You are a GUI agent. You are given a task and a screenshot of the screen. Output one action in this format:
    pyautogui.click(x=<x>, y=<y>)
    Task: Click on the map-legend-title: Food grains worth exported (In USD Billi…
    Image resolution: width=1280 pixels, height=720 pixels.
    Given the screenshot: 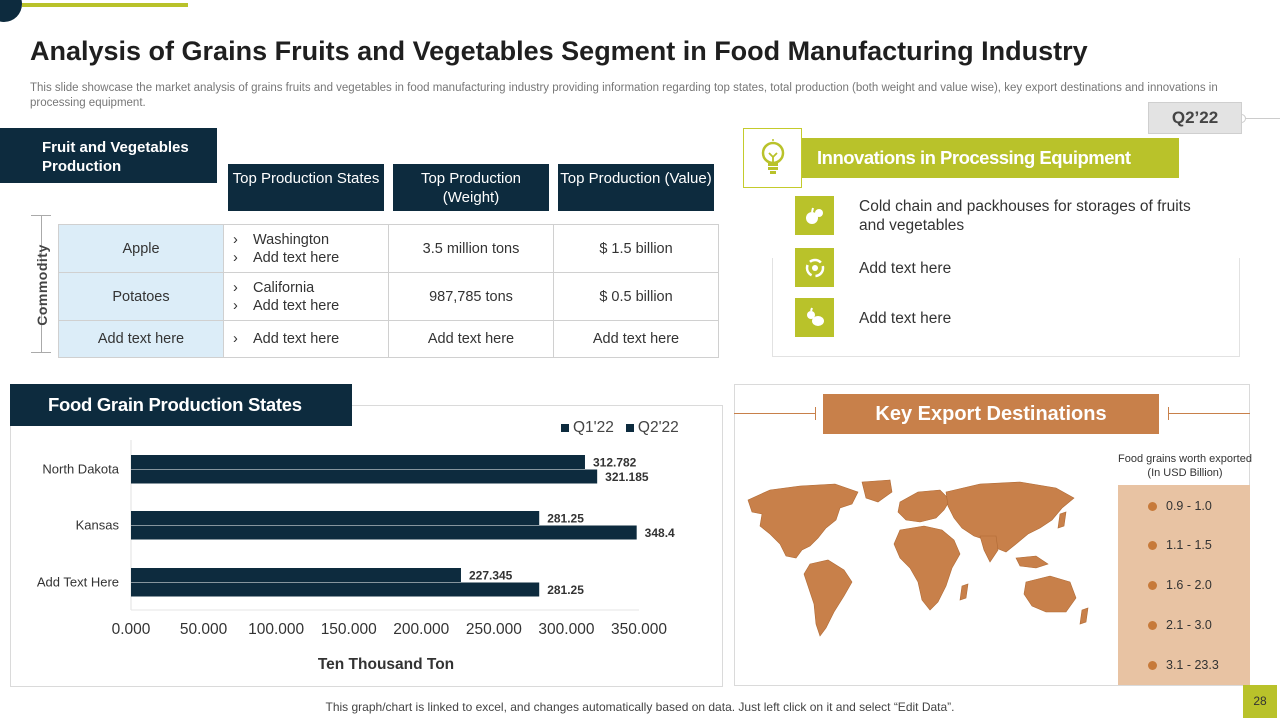 What is the action you would take?
    pyautogui.click(x=1185, y=466)
    